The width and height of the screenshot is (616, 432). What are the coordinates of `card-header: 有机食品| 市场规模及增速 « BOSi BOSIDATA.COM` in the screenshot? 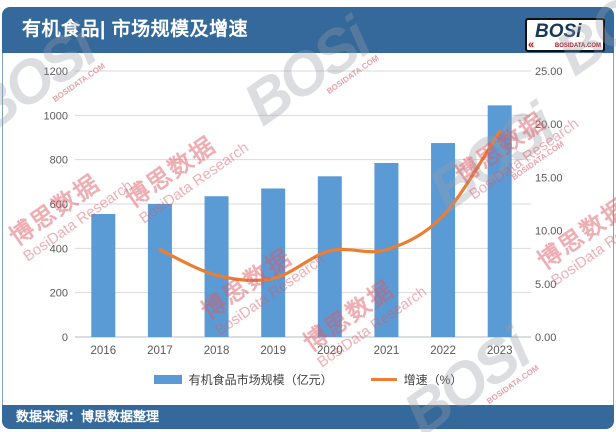 It's located at (308, 30).